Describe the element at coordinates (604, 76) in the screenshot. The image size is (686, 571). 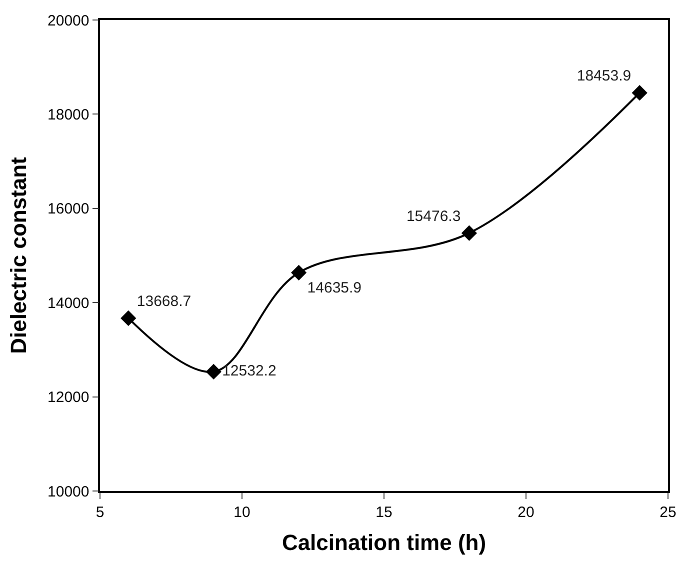
I see `data-label: 18453.9` at that location.